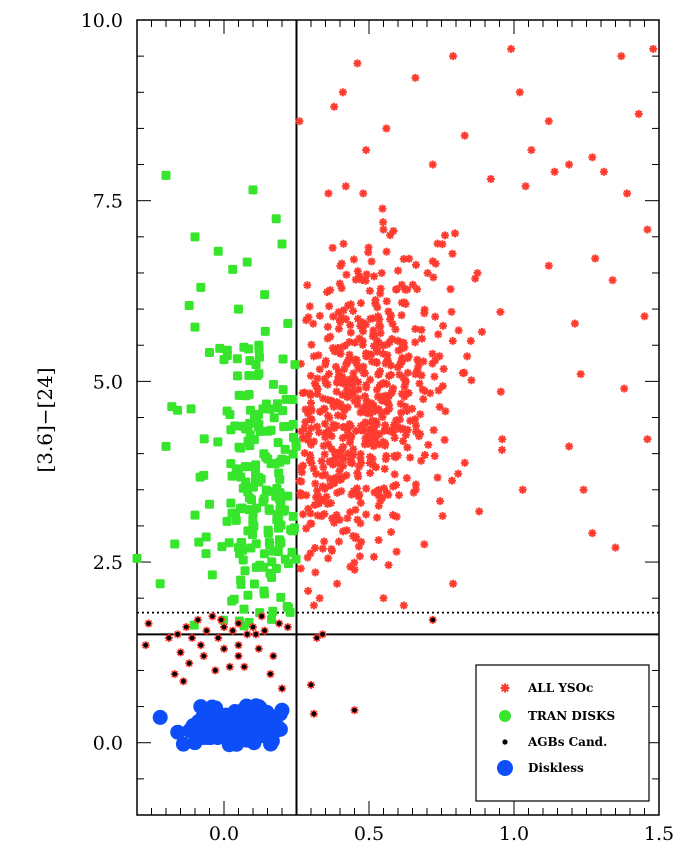 The height and width of the screenshot is (851, 692). What do you see at coordinates (505, 768) in the screenshot?
I see `legend-marker-diskless` at bounding box center [505, 768].